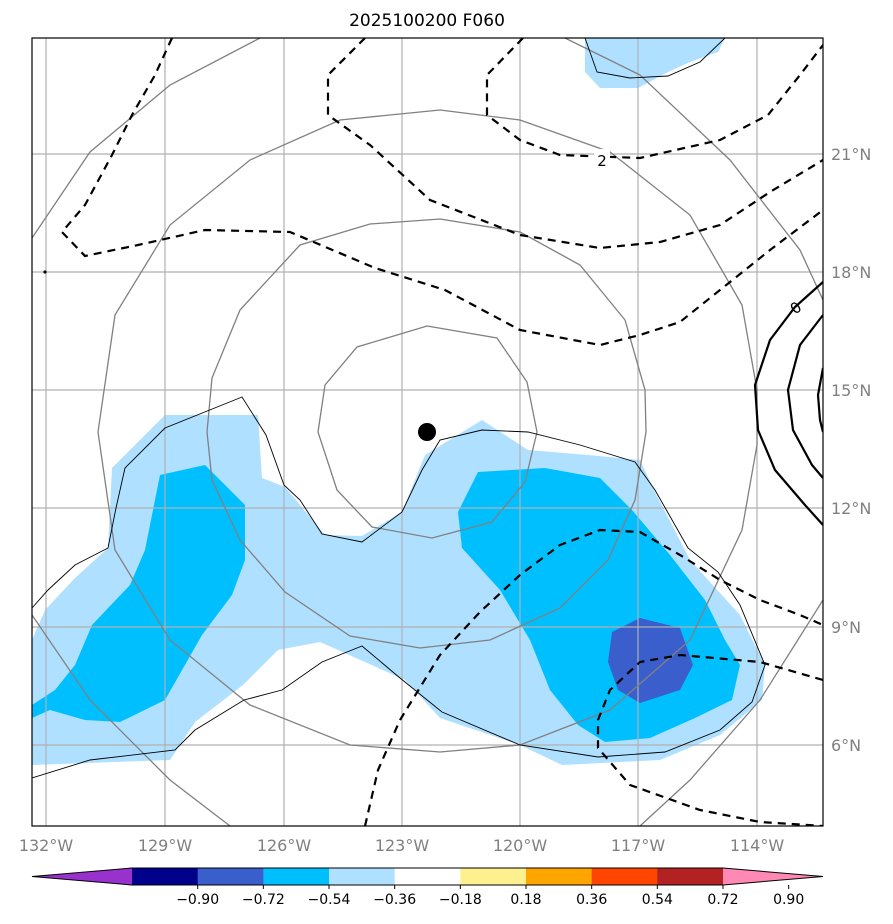 The image size is (893, 924). Describe the element at coordinates (638, 845) in the screenshot. I see `lon-tick-label: 117°W` at that location.